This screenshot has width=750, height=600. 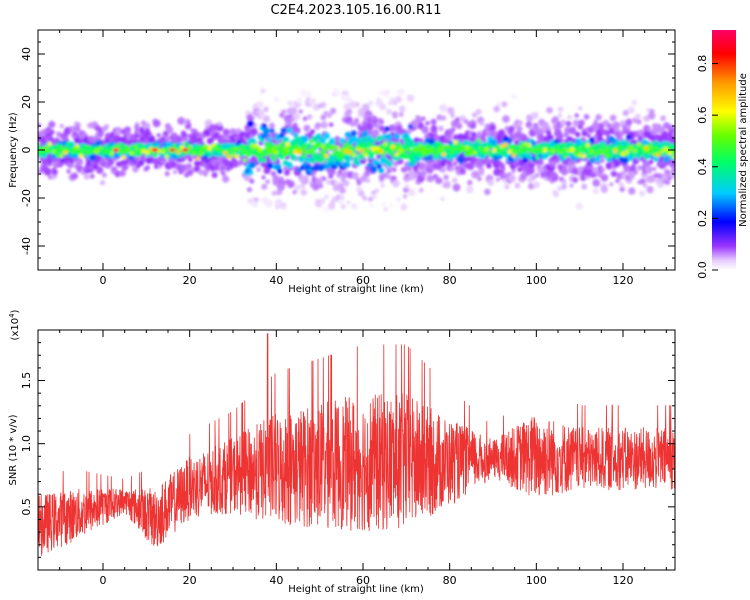 I want to click on x-tick-label: 40, so click(x=276, y=580).